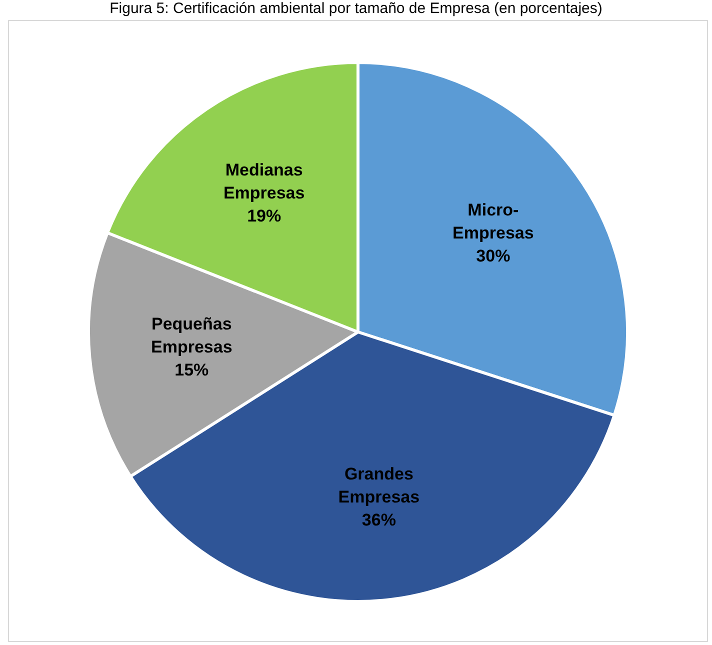  What do you see at coordinates (264, 181) in the screenshot?
I see `slice-label: Medianas Empresas` at bounding box center [264, 181].